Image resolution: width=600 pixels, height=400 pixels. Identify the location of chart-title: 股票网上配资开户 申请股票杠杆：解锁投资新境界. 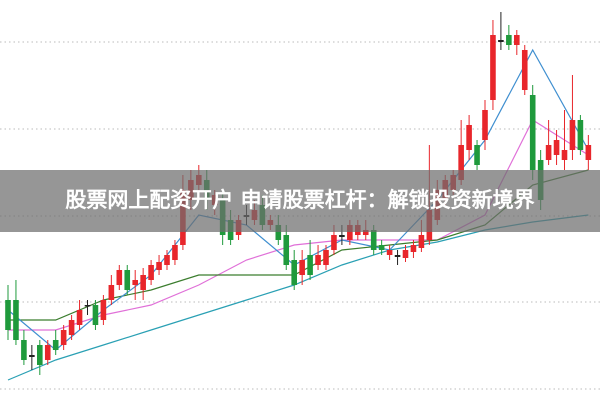
(299, 200).